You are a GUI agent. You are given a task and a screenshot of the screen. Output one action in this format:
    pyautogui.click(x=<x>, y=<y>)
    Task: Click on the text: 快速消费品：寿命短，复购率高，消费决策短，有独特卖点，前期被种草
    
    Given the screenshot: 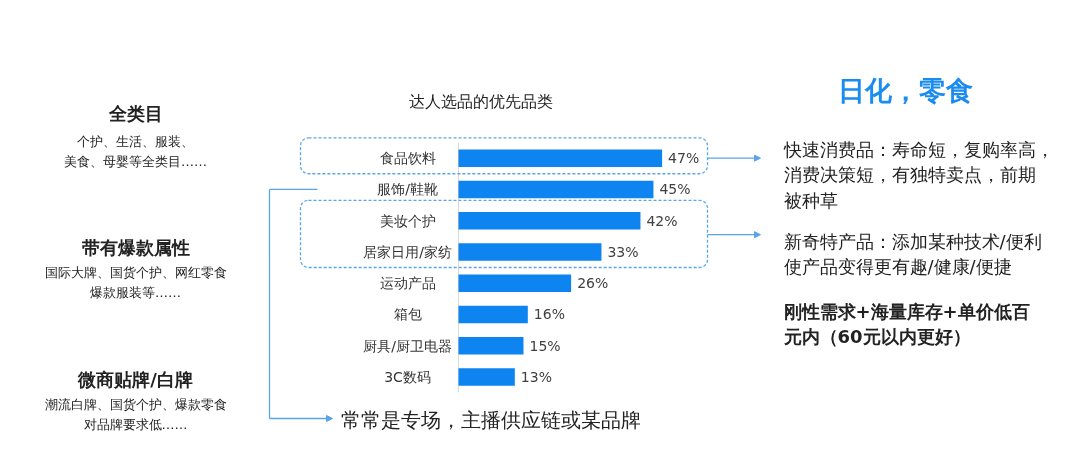 What is the action you would take?
    pyautogui.click(x=918, y=174)
    